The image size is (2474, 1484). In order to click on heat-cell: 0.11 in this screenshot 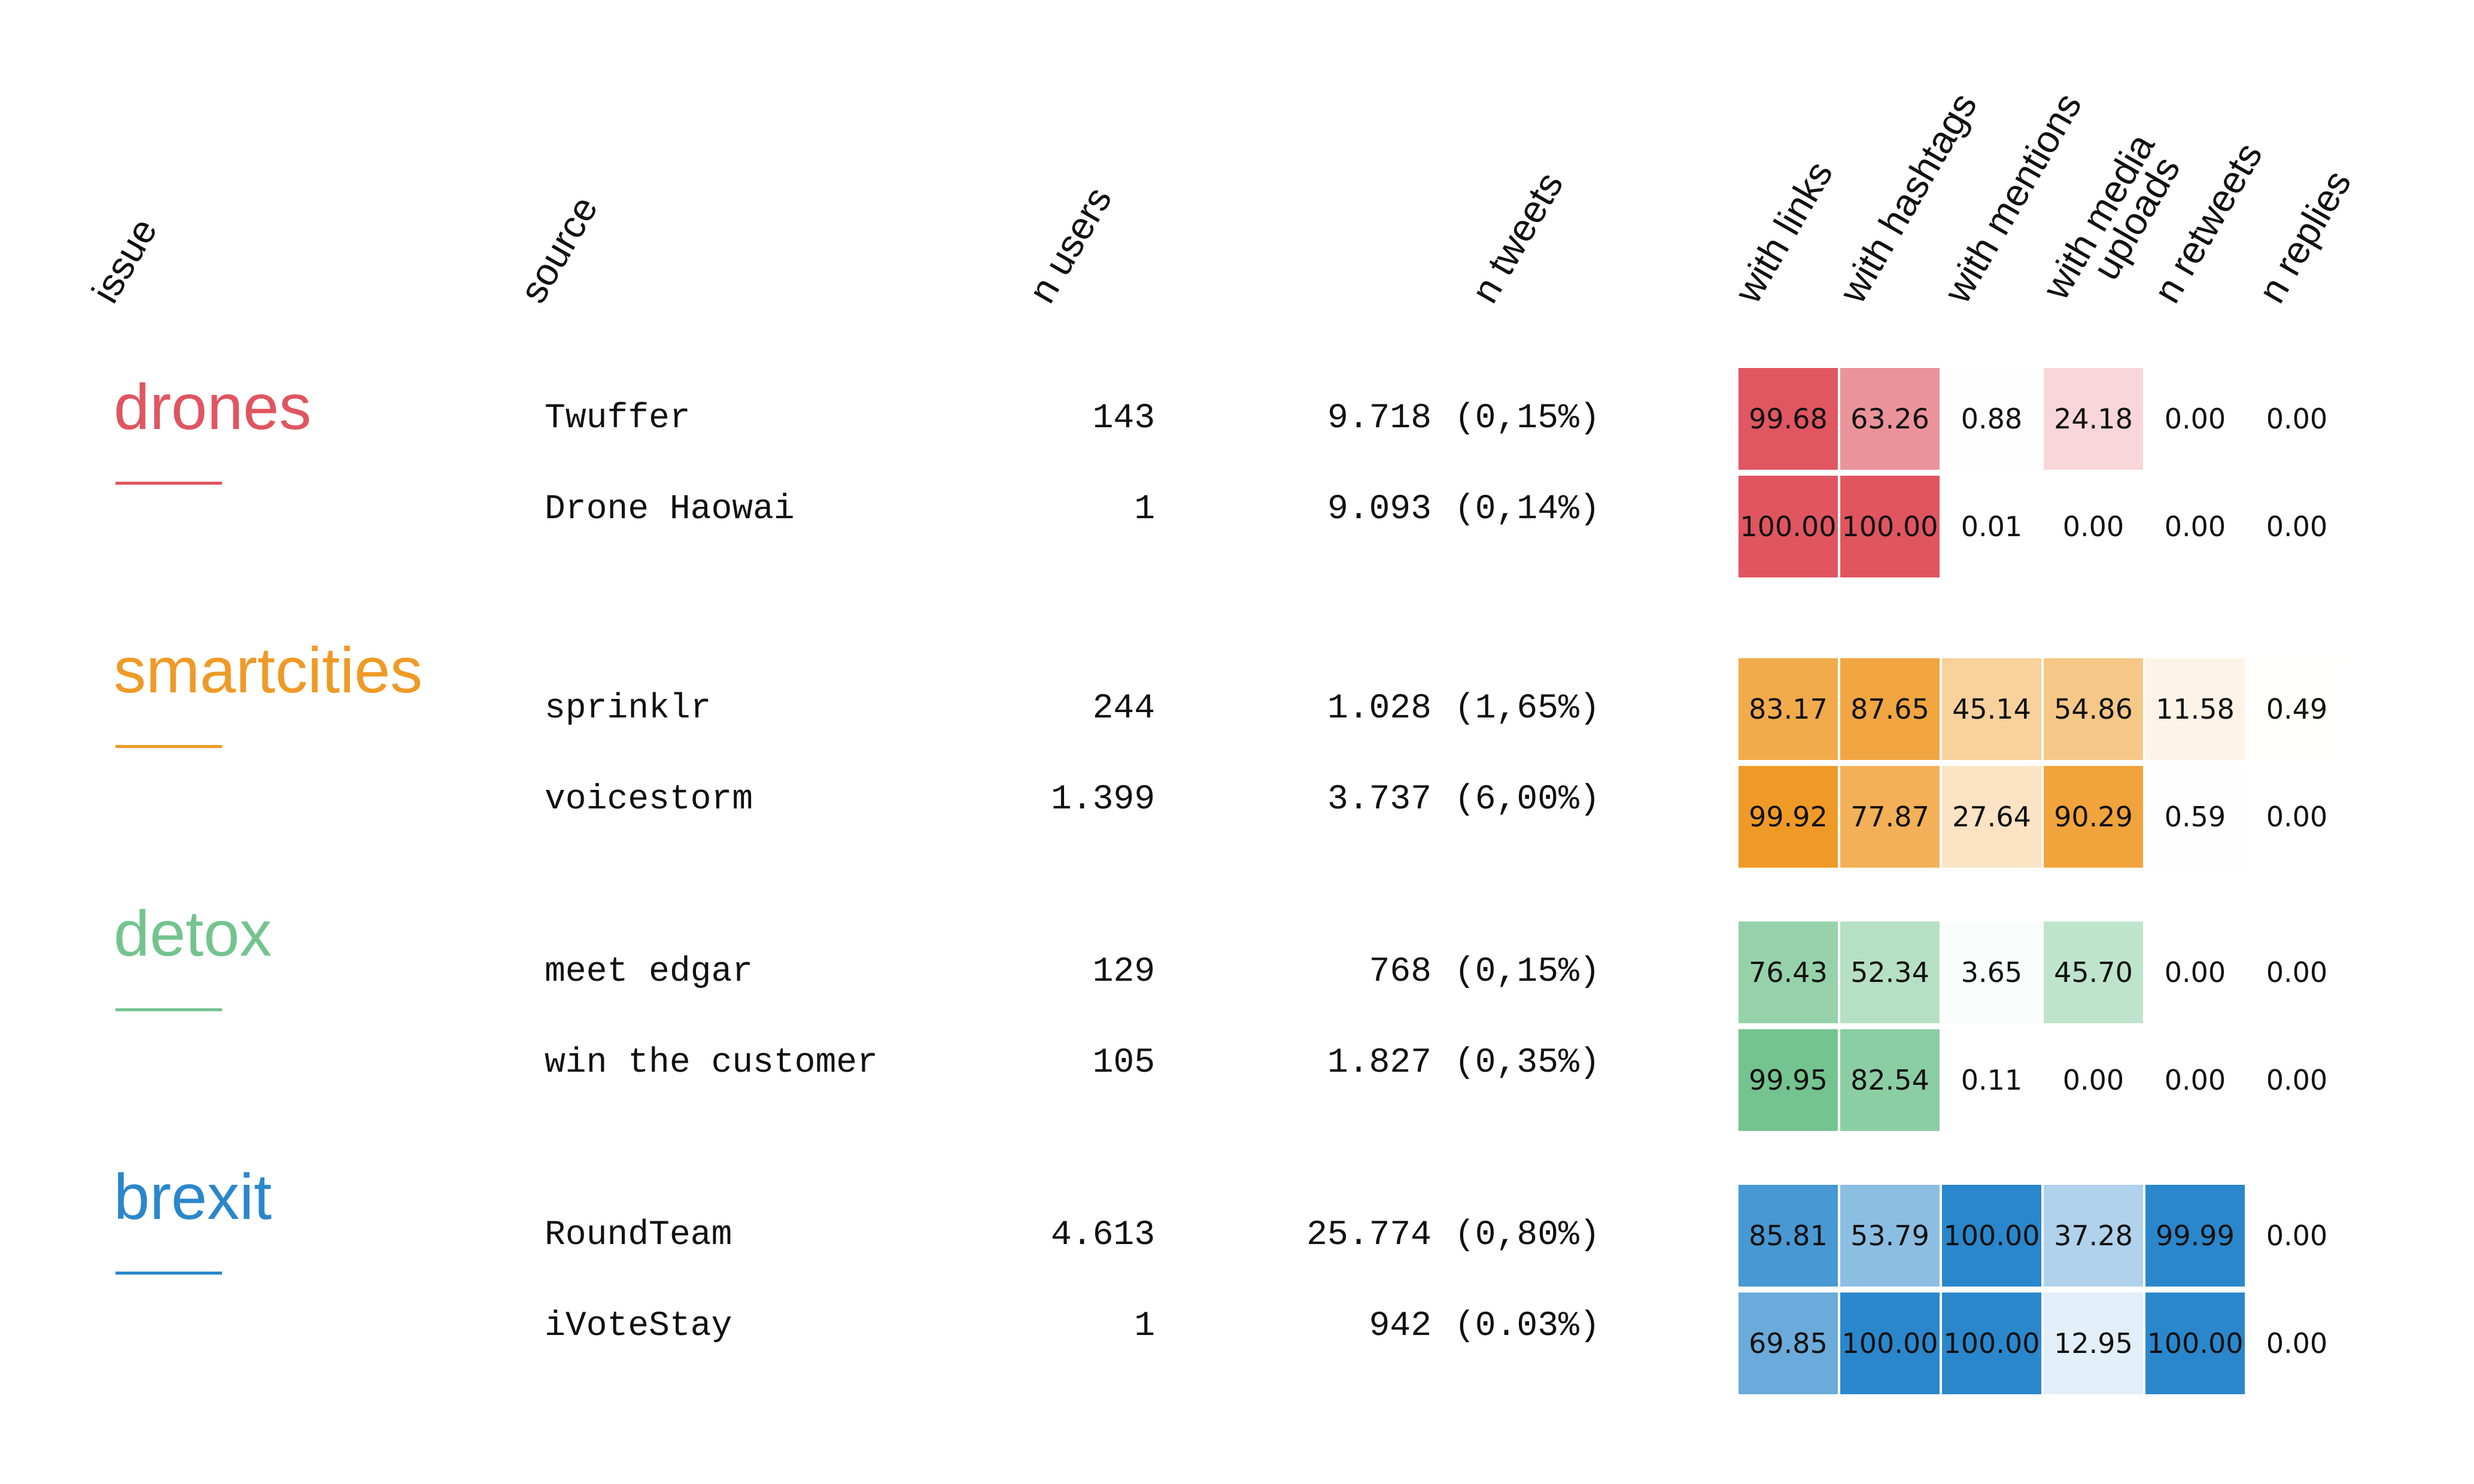, I will do `click(1991, 1080)`.